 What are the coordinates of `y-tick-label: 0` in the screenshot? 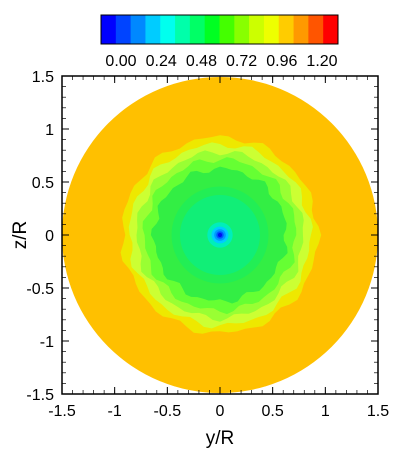 It's located at (49, 236).